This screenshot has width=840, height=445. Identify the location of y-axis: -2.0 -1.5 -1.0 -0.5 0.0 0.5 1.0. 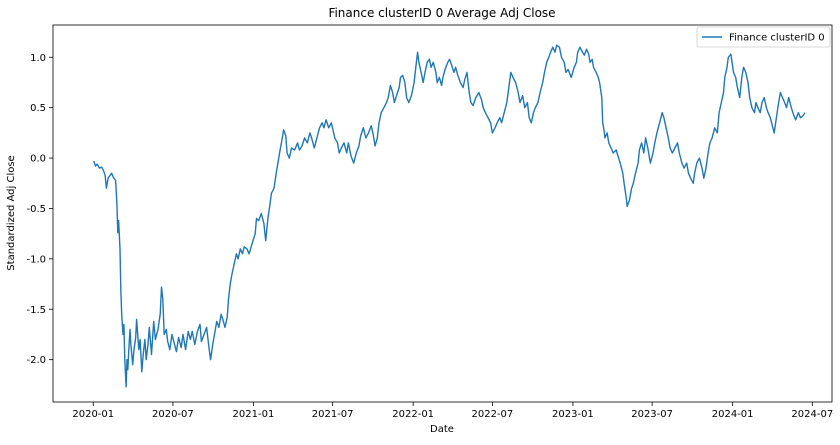
(39, 209).